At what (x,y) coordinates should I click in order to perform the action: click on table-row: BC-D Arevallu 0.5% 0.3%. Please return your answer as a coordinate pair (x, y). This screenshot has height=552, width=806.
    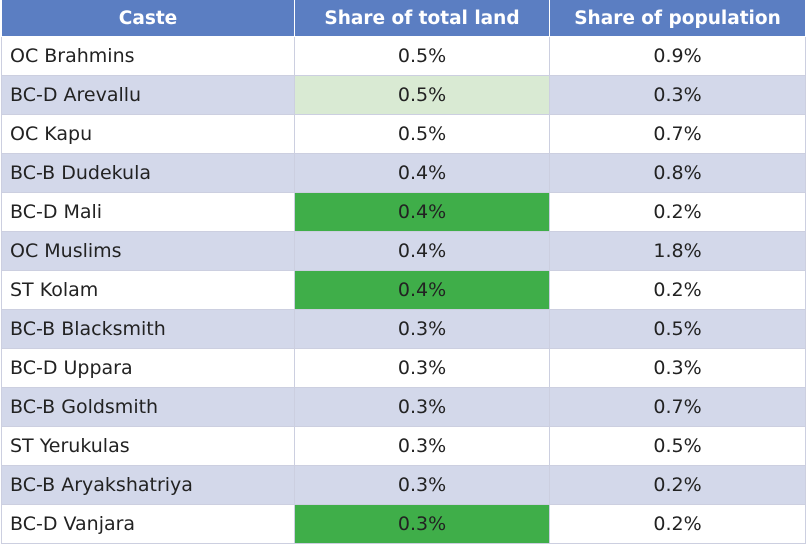
    Looking at the image, I should click on (403, 95).